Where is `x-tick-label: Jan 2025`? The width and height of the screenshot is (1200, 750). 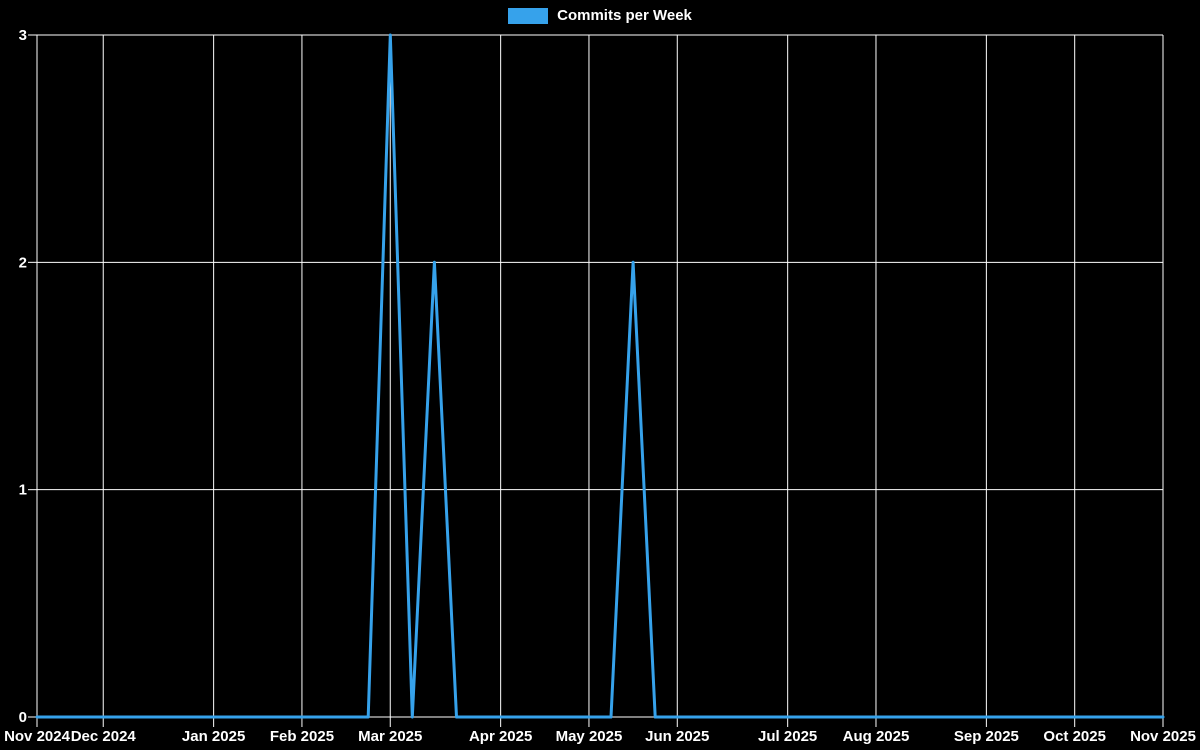
x-tick-label: Jan 2025 is located at coordinates (213, 736).